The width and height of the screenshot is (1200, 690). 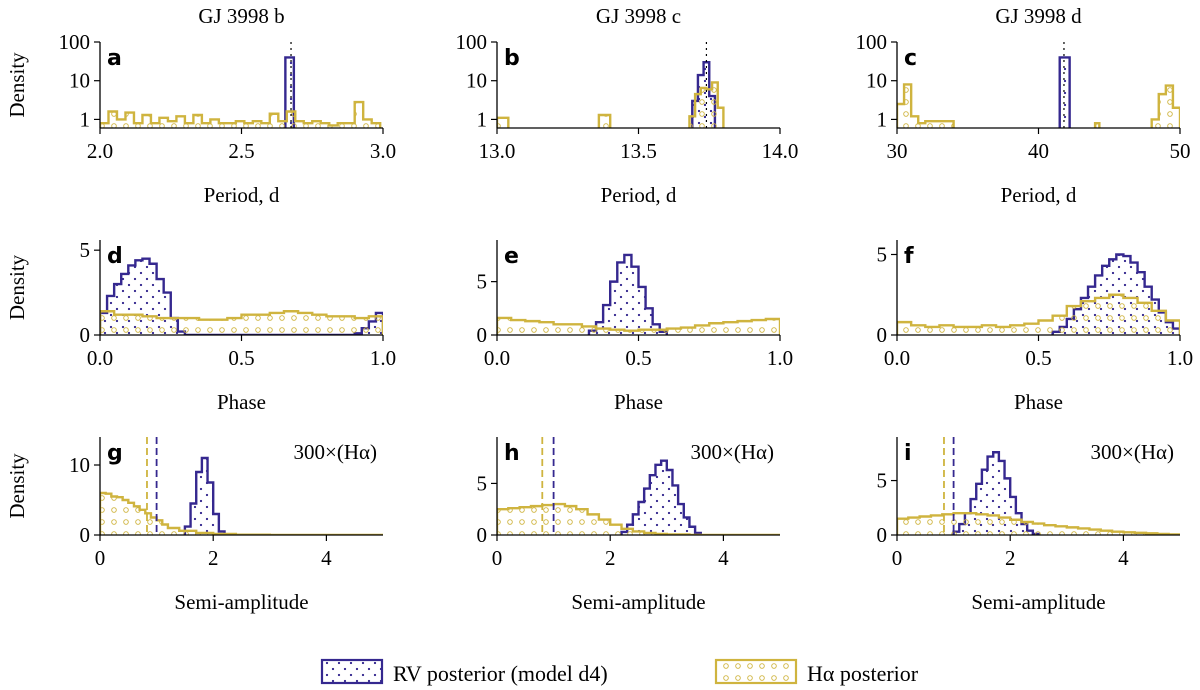 I want to click on legend: RV posterior (model d4) Hα posterior, so click(x=619, y=672).